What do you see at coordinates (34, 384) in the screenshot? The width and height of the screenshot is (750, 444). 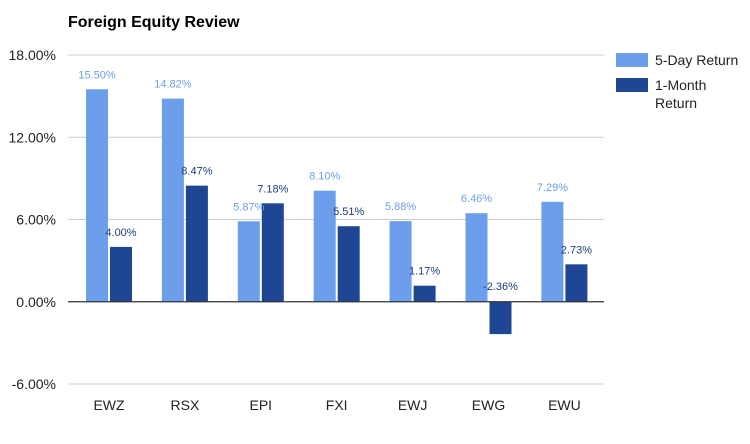 I see `y-tick-label: -6.00%` at bounding box center [34, 384].